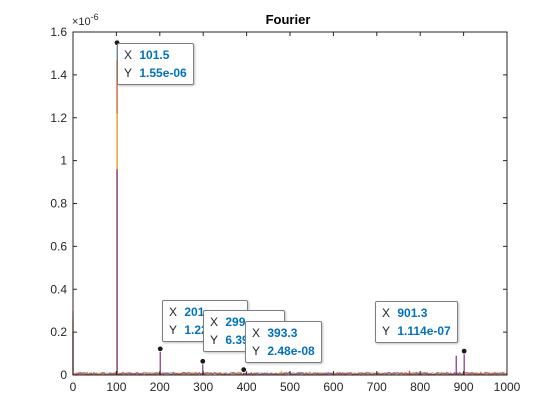 This screenshot has width=560, height=420. What do you see at coordinates (58, 32) in the screenshot?
I see `y-tick-label: 1.6` at bounding box center [58, 32].